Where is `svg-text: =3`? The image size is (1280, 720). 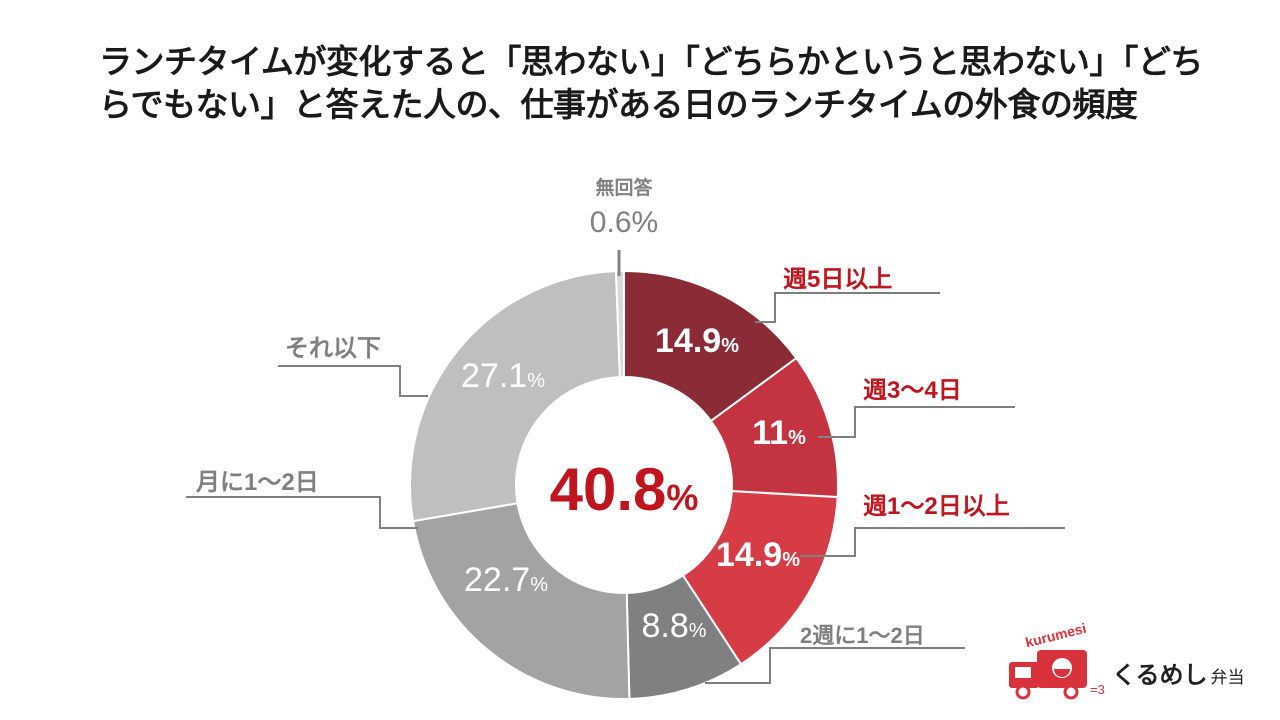
svg-text: =3 is located at coordinates (1097, 689).